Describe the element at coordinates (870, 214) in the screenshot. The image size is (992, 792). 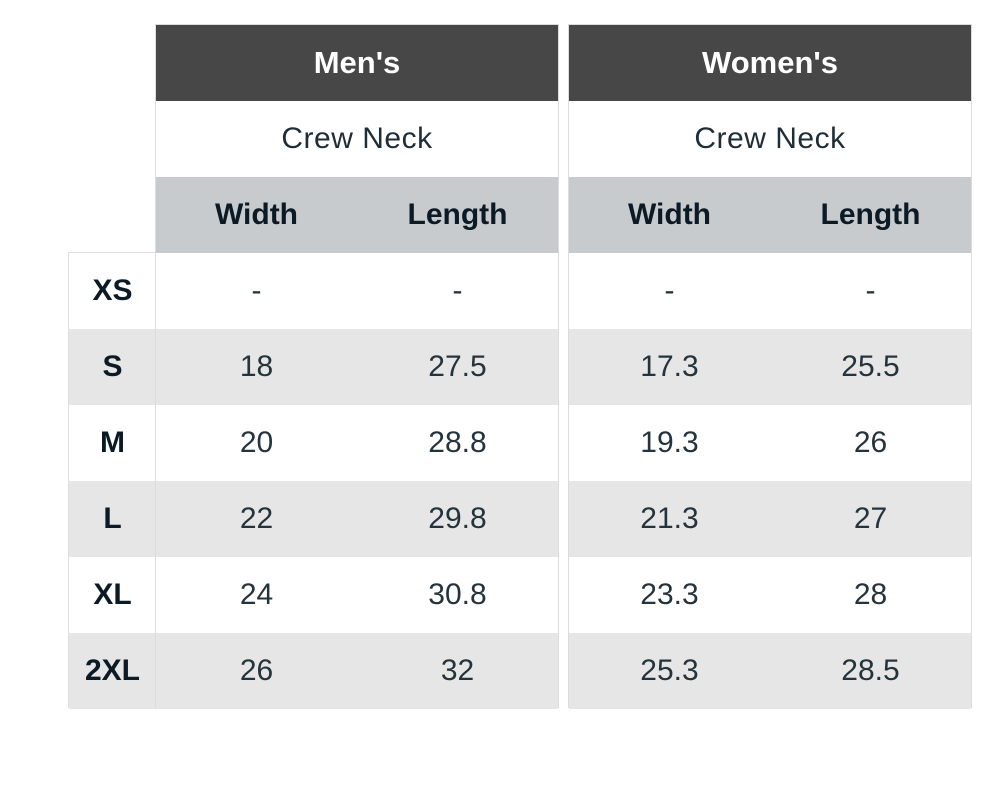
I see `womens-length-header: Length` at that location.